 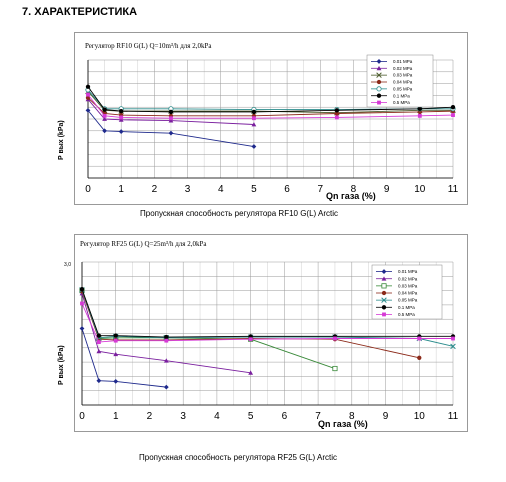 What do you see at coordinates (386, 416) in the screenshot?
I see `chart-rf25-x-tick-label: 9` at bounding box center [386, 416].